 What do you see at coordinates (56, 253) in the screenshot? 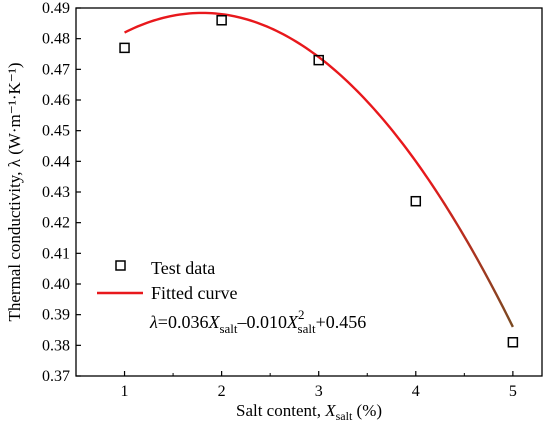
I see `y-tick-label: 0.41` at bounding box center [56, 253].